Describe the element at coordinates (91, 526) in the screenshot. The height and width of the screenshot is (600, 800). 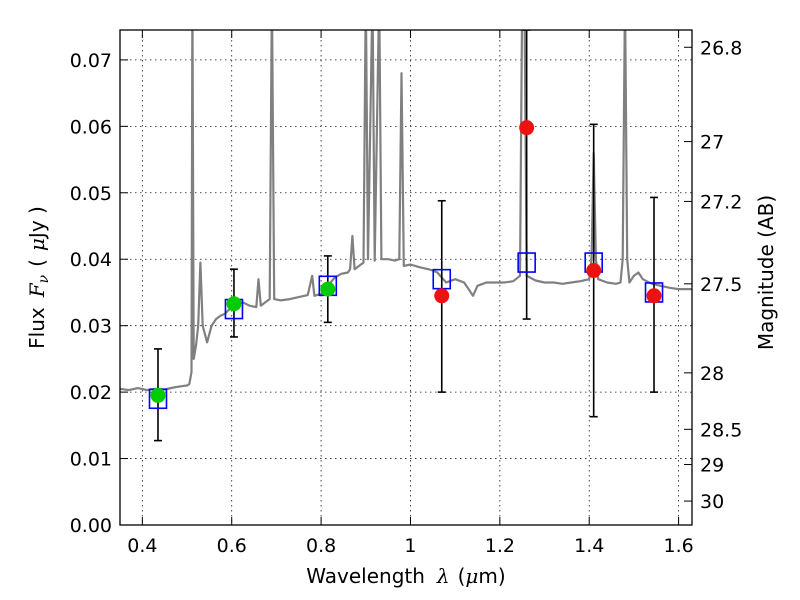
I see `y-tick-label: 0.00` at that location.